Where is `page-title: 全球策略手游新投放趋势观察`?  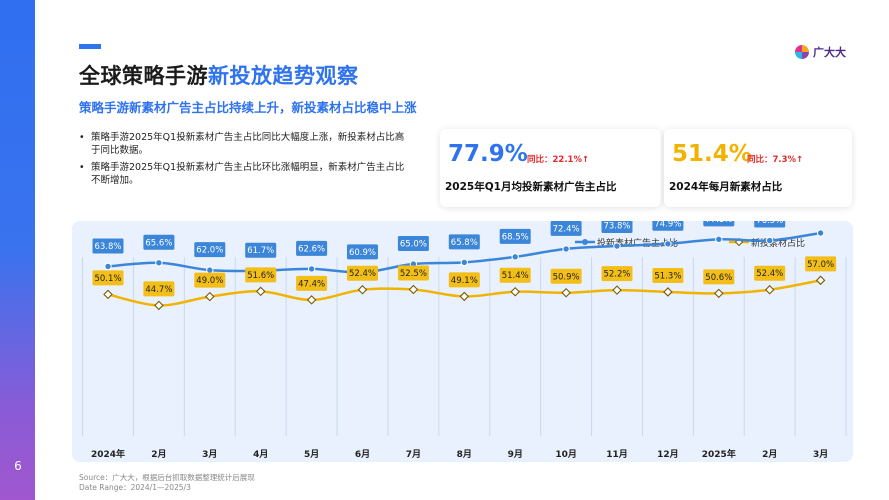 page-title: 全球策略手游新投放趋势观察 is located at coordinates (219, 75).